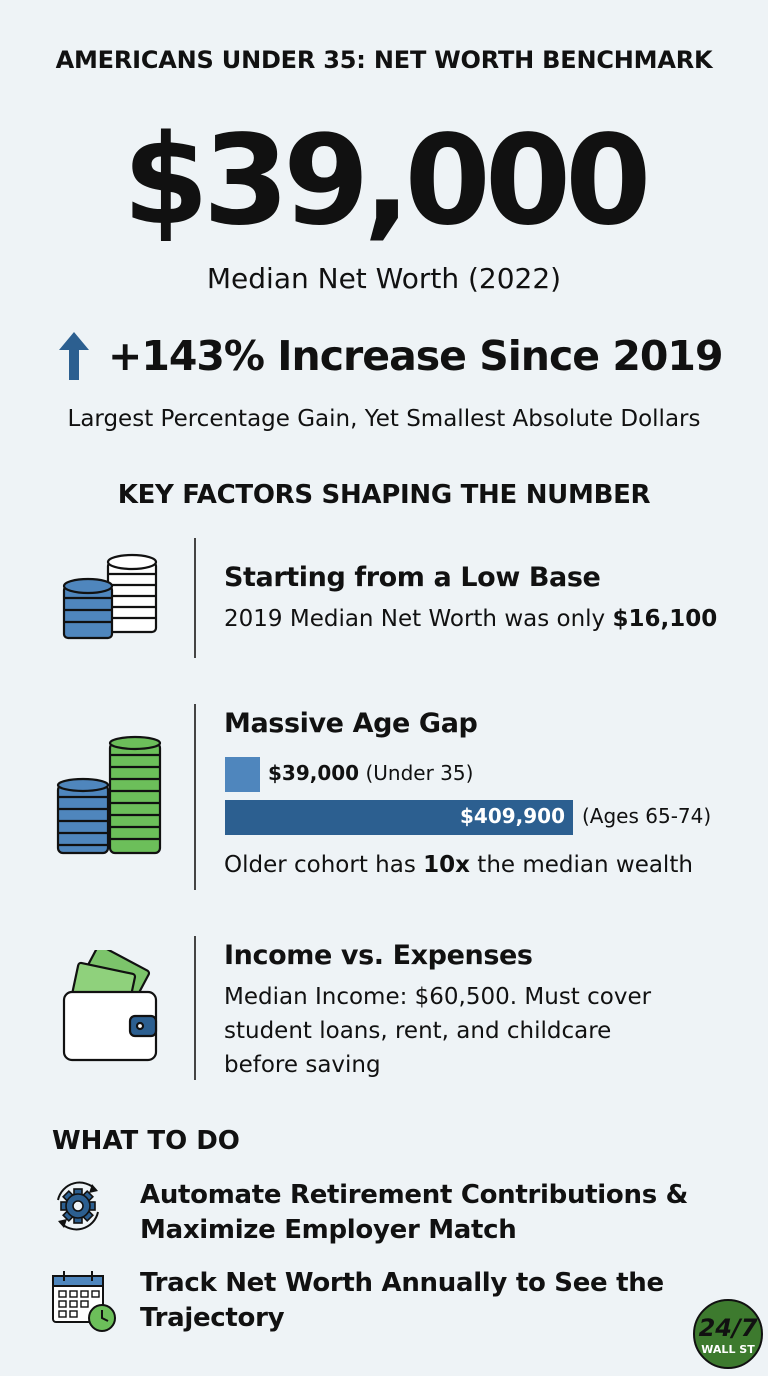  Describe the element at coordinates (438, 997) in the screenshot. I see `income-line-1: Median Income: $60,500. Must cover` at that location.